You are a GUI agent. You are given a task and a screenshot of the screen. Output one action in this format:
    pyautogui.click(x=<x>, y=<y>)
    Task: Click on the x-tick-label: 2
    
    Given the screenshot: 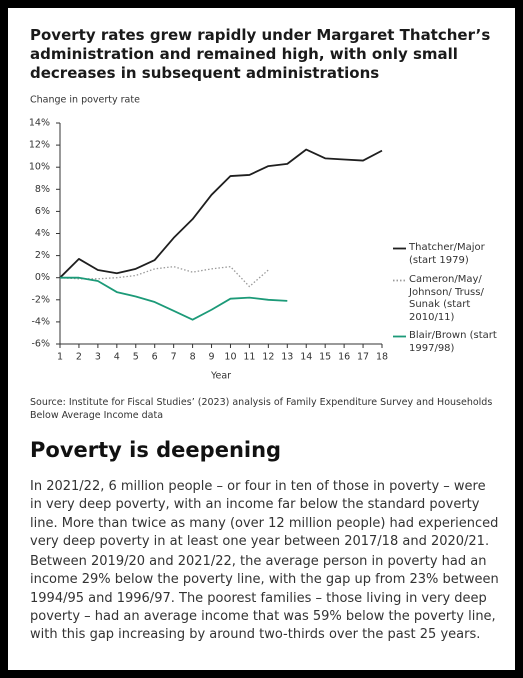 What is the action you would take?
    pyautogui.click(x=79, y=357)
    